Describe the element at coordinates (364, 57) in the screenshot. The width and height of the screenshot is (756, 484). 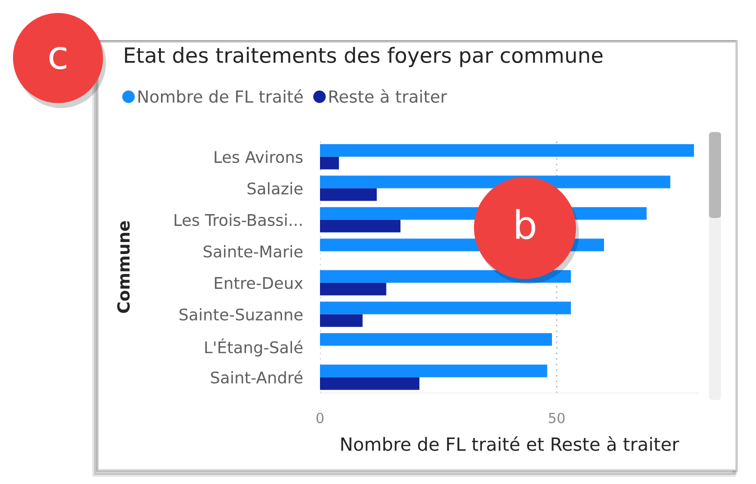
I see `chart-title: Etat des traitements des foyers par commune` at that location.